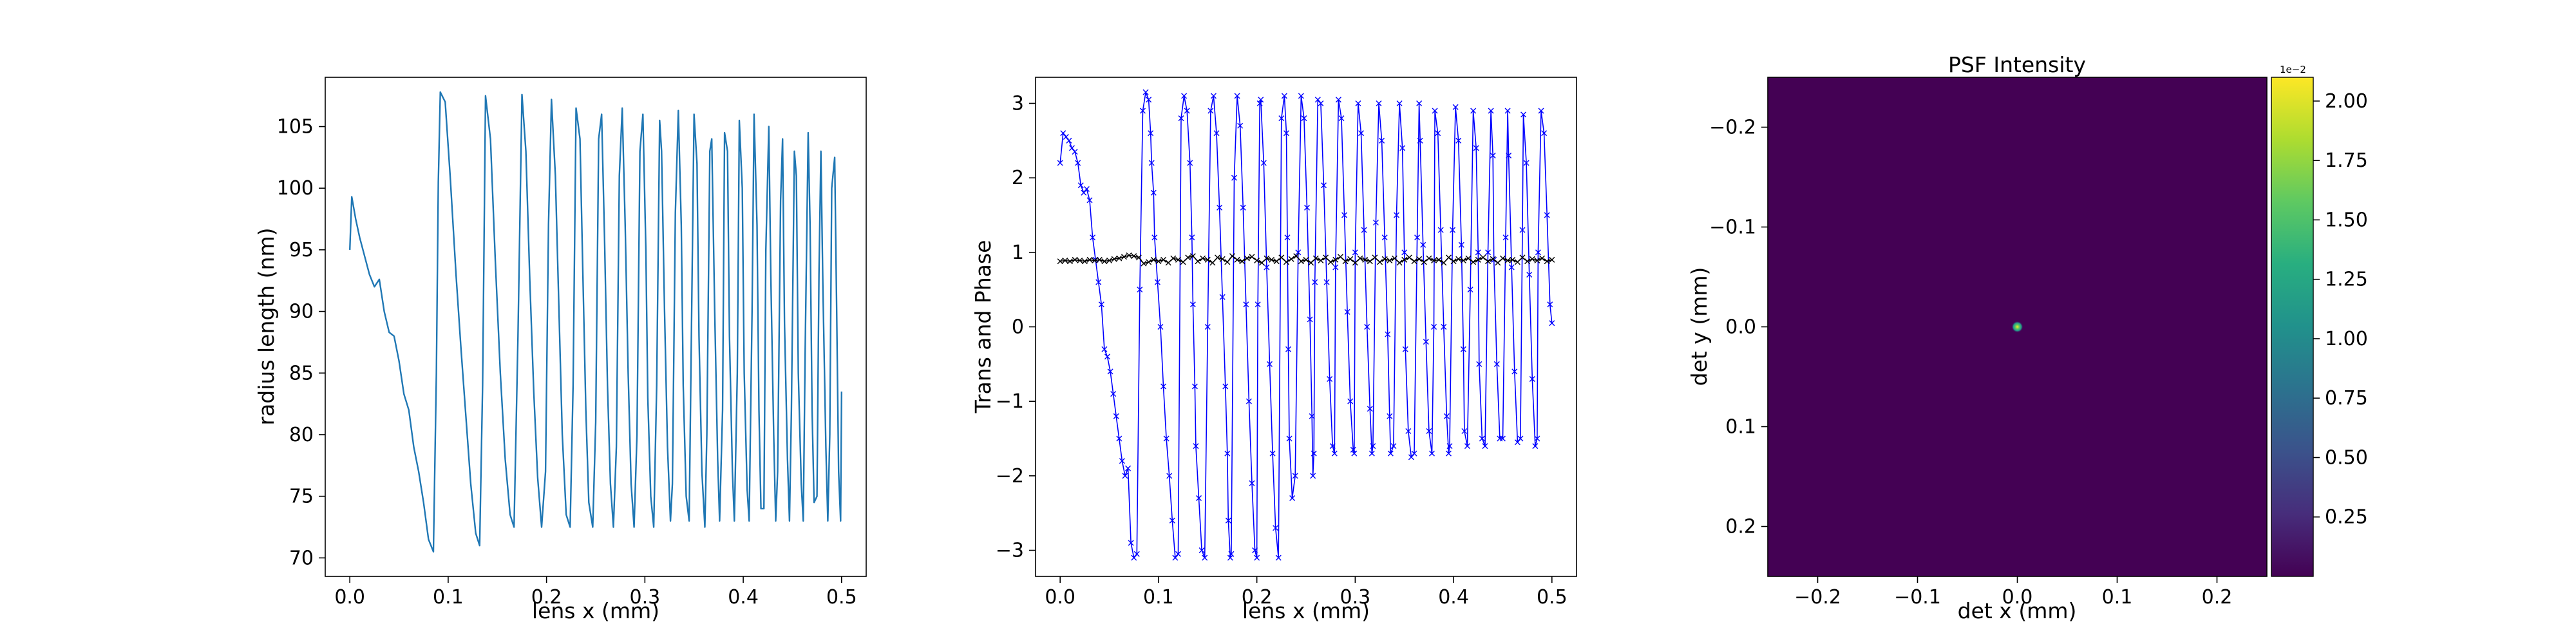  I want to click on psf-peak, so click(2017, 327).